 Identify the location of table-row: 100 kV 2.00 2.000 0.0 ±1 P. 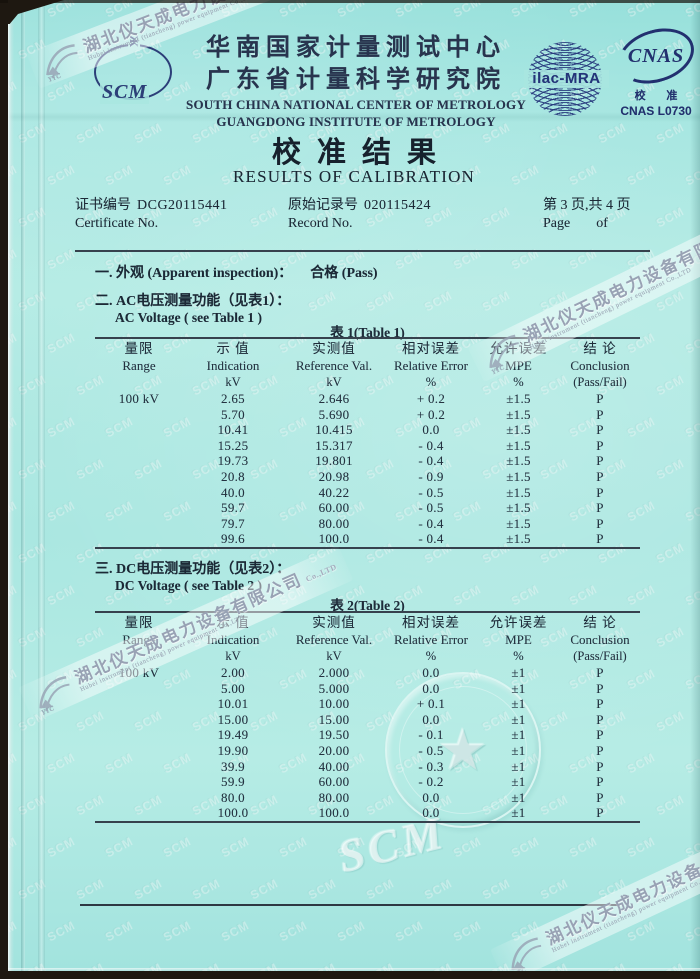
(367, 673).